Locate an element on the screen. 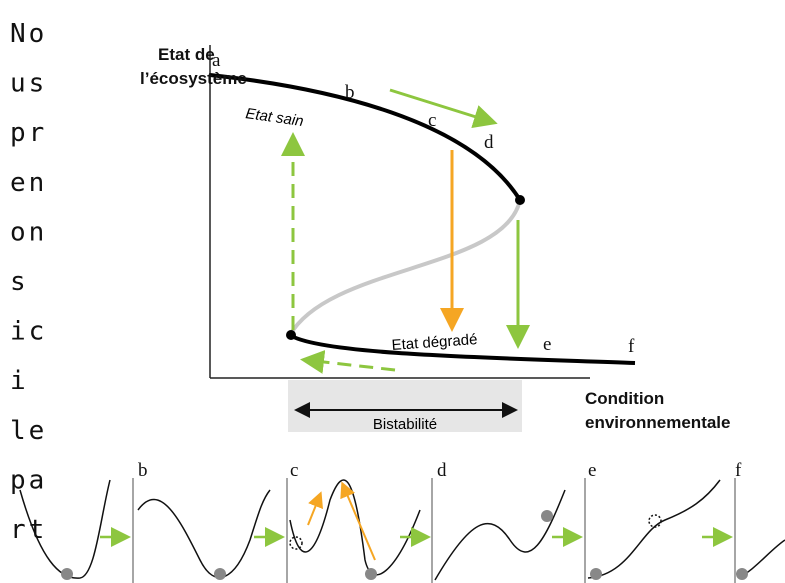 This screenshot has width=785, height=583. sidebar-line: le is located at coordinates (28, 431).